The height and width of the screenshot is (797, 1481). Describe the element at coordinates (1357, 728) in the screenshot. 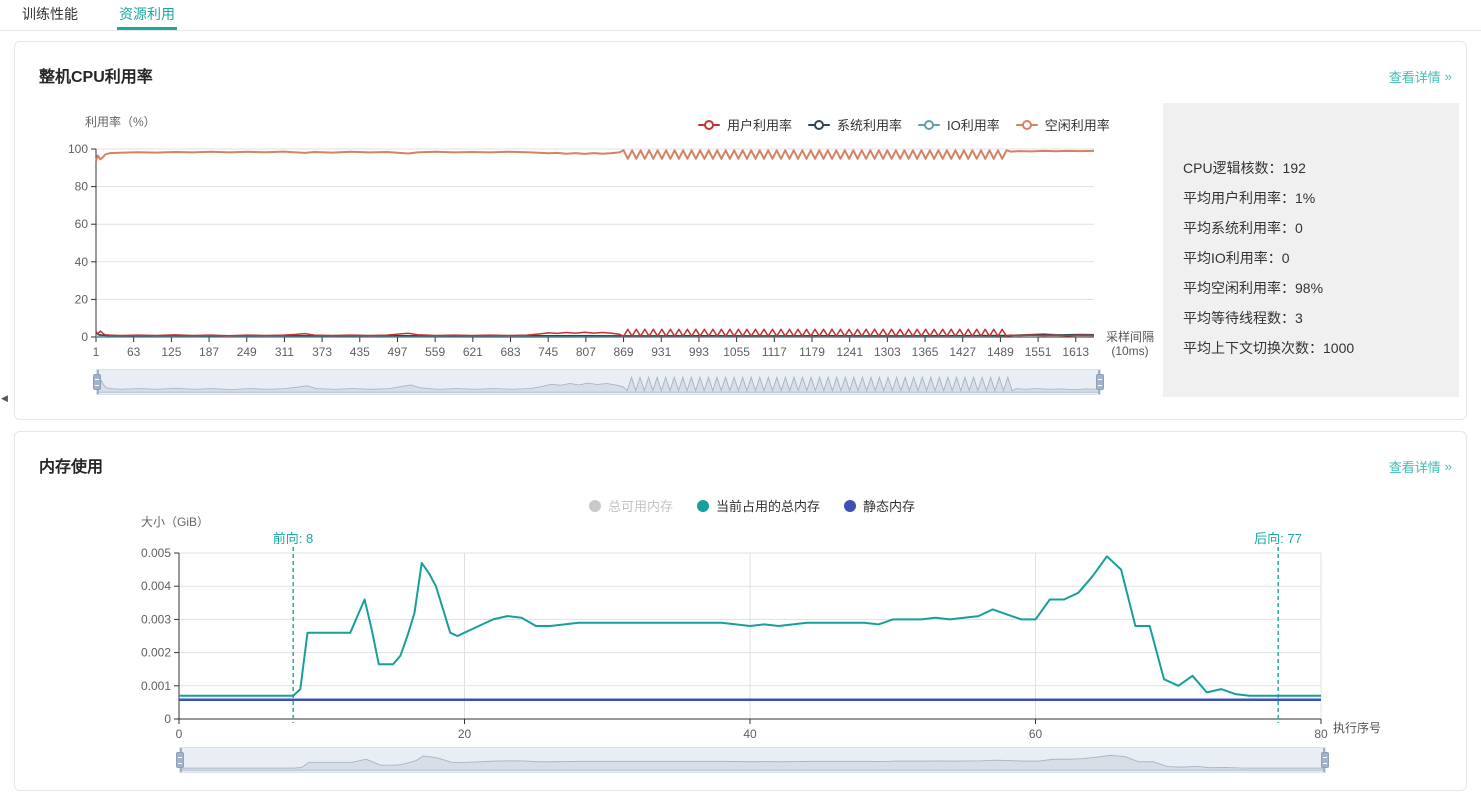

I see `memory-x-axis-name: 执行序号` at that location.